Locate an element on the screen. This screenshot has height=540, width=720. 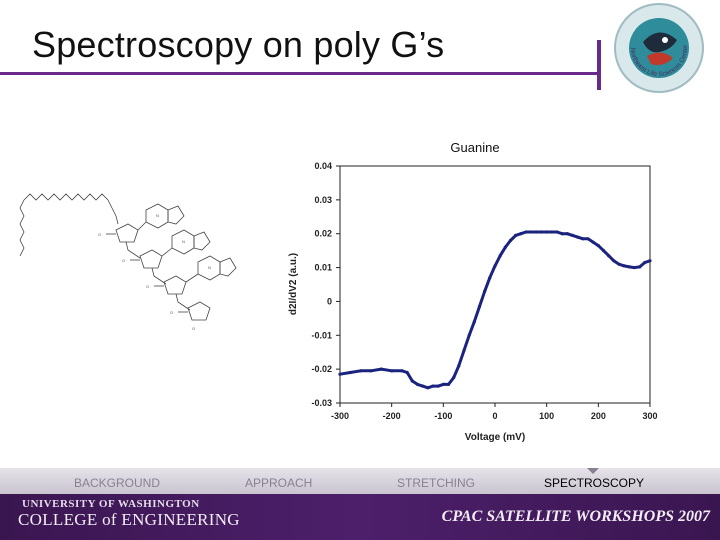
x-tick-label: 0 is located at coordinates (494, 416).